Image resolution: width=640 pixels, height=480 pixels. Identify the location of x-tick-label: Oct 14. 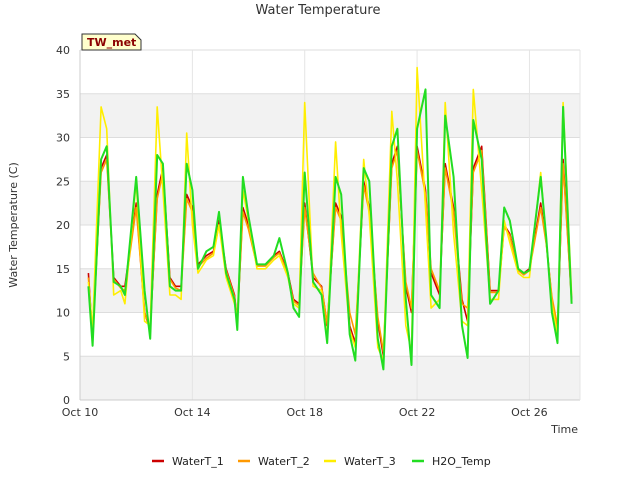
(192, 412).